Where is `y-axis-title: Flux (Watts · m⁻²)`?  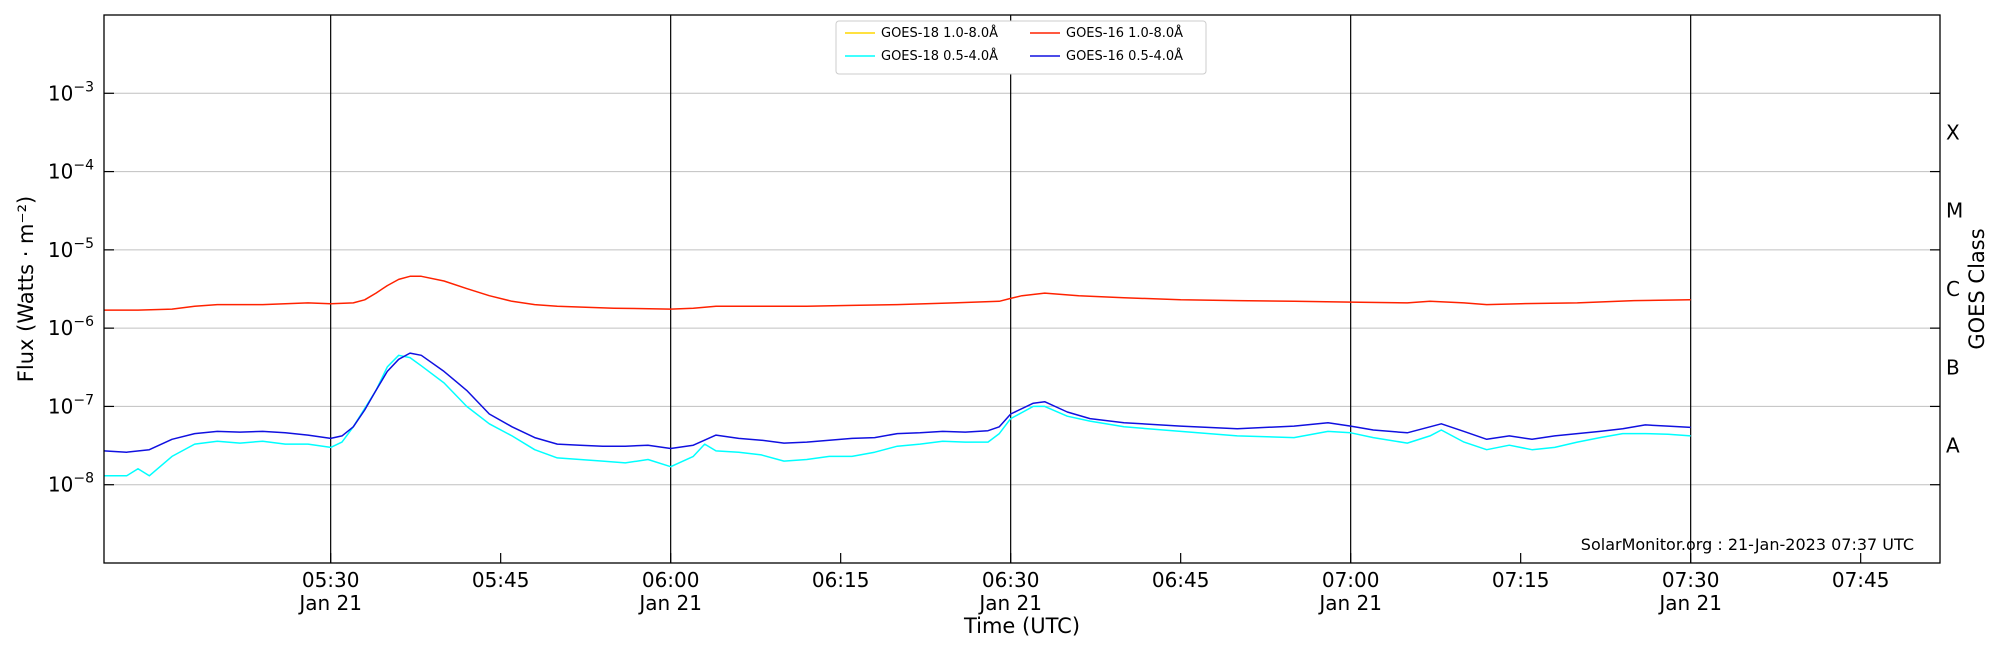
y-axis-title: Flux (Watts · m⁻²) is located at coordinates (26, 289).